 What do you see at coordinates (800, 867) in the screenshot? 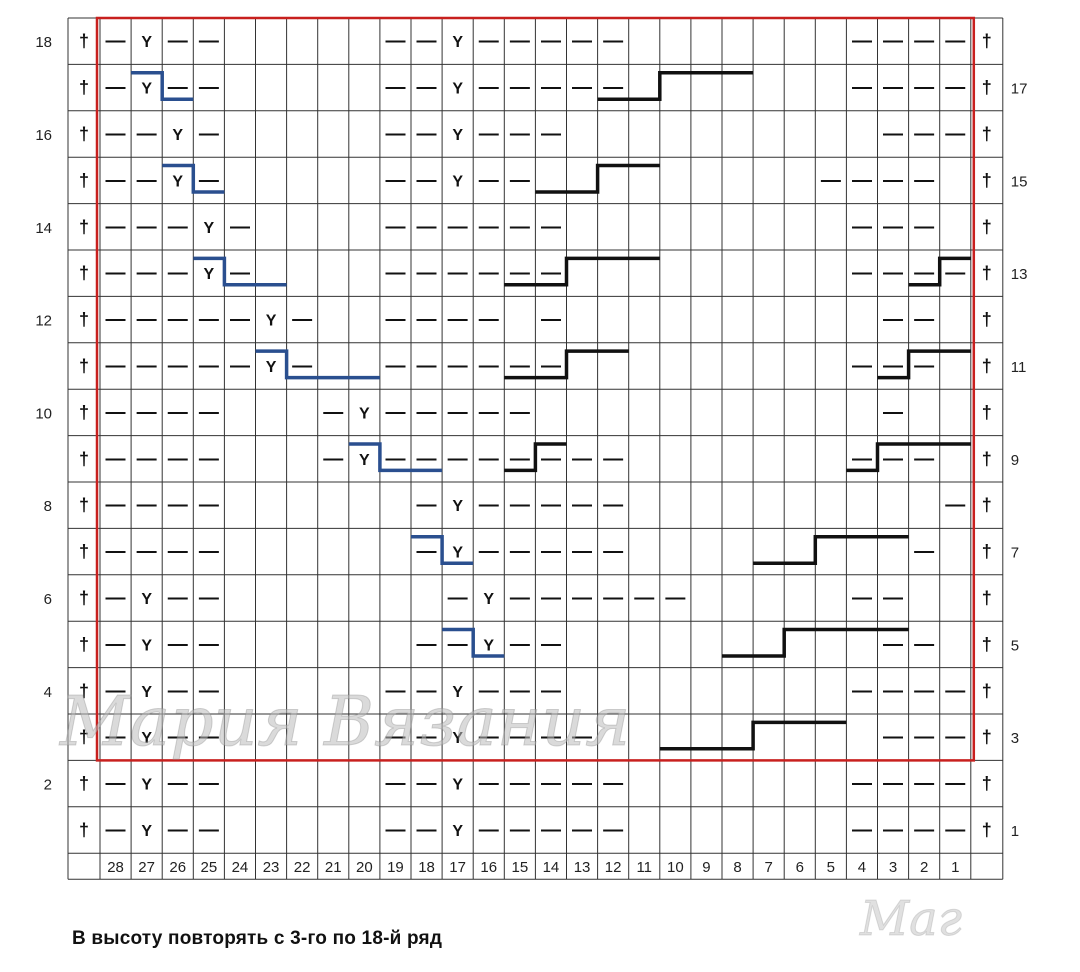
I see `column-label: 6` at bounding box center [800, 867].